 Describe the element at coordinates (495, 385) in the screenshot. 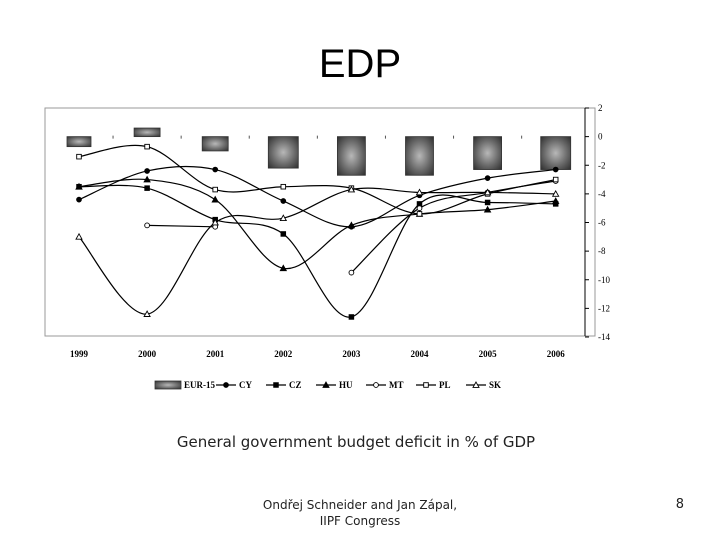

I see `legend-label-sk: SK` at that location.